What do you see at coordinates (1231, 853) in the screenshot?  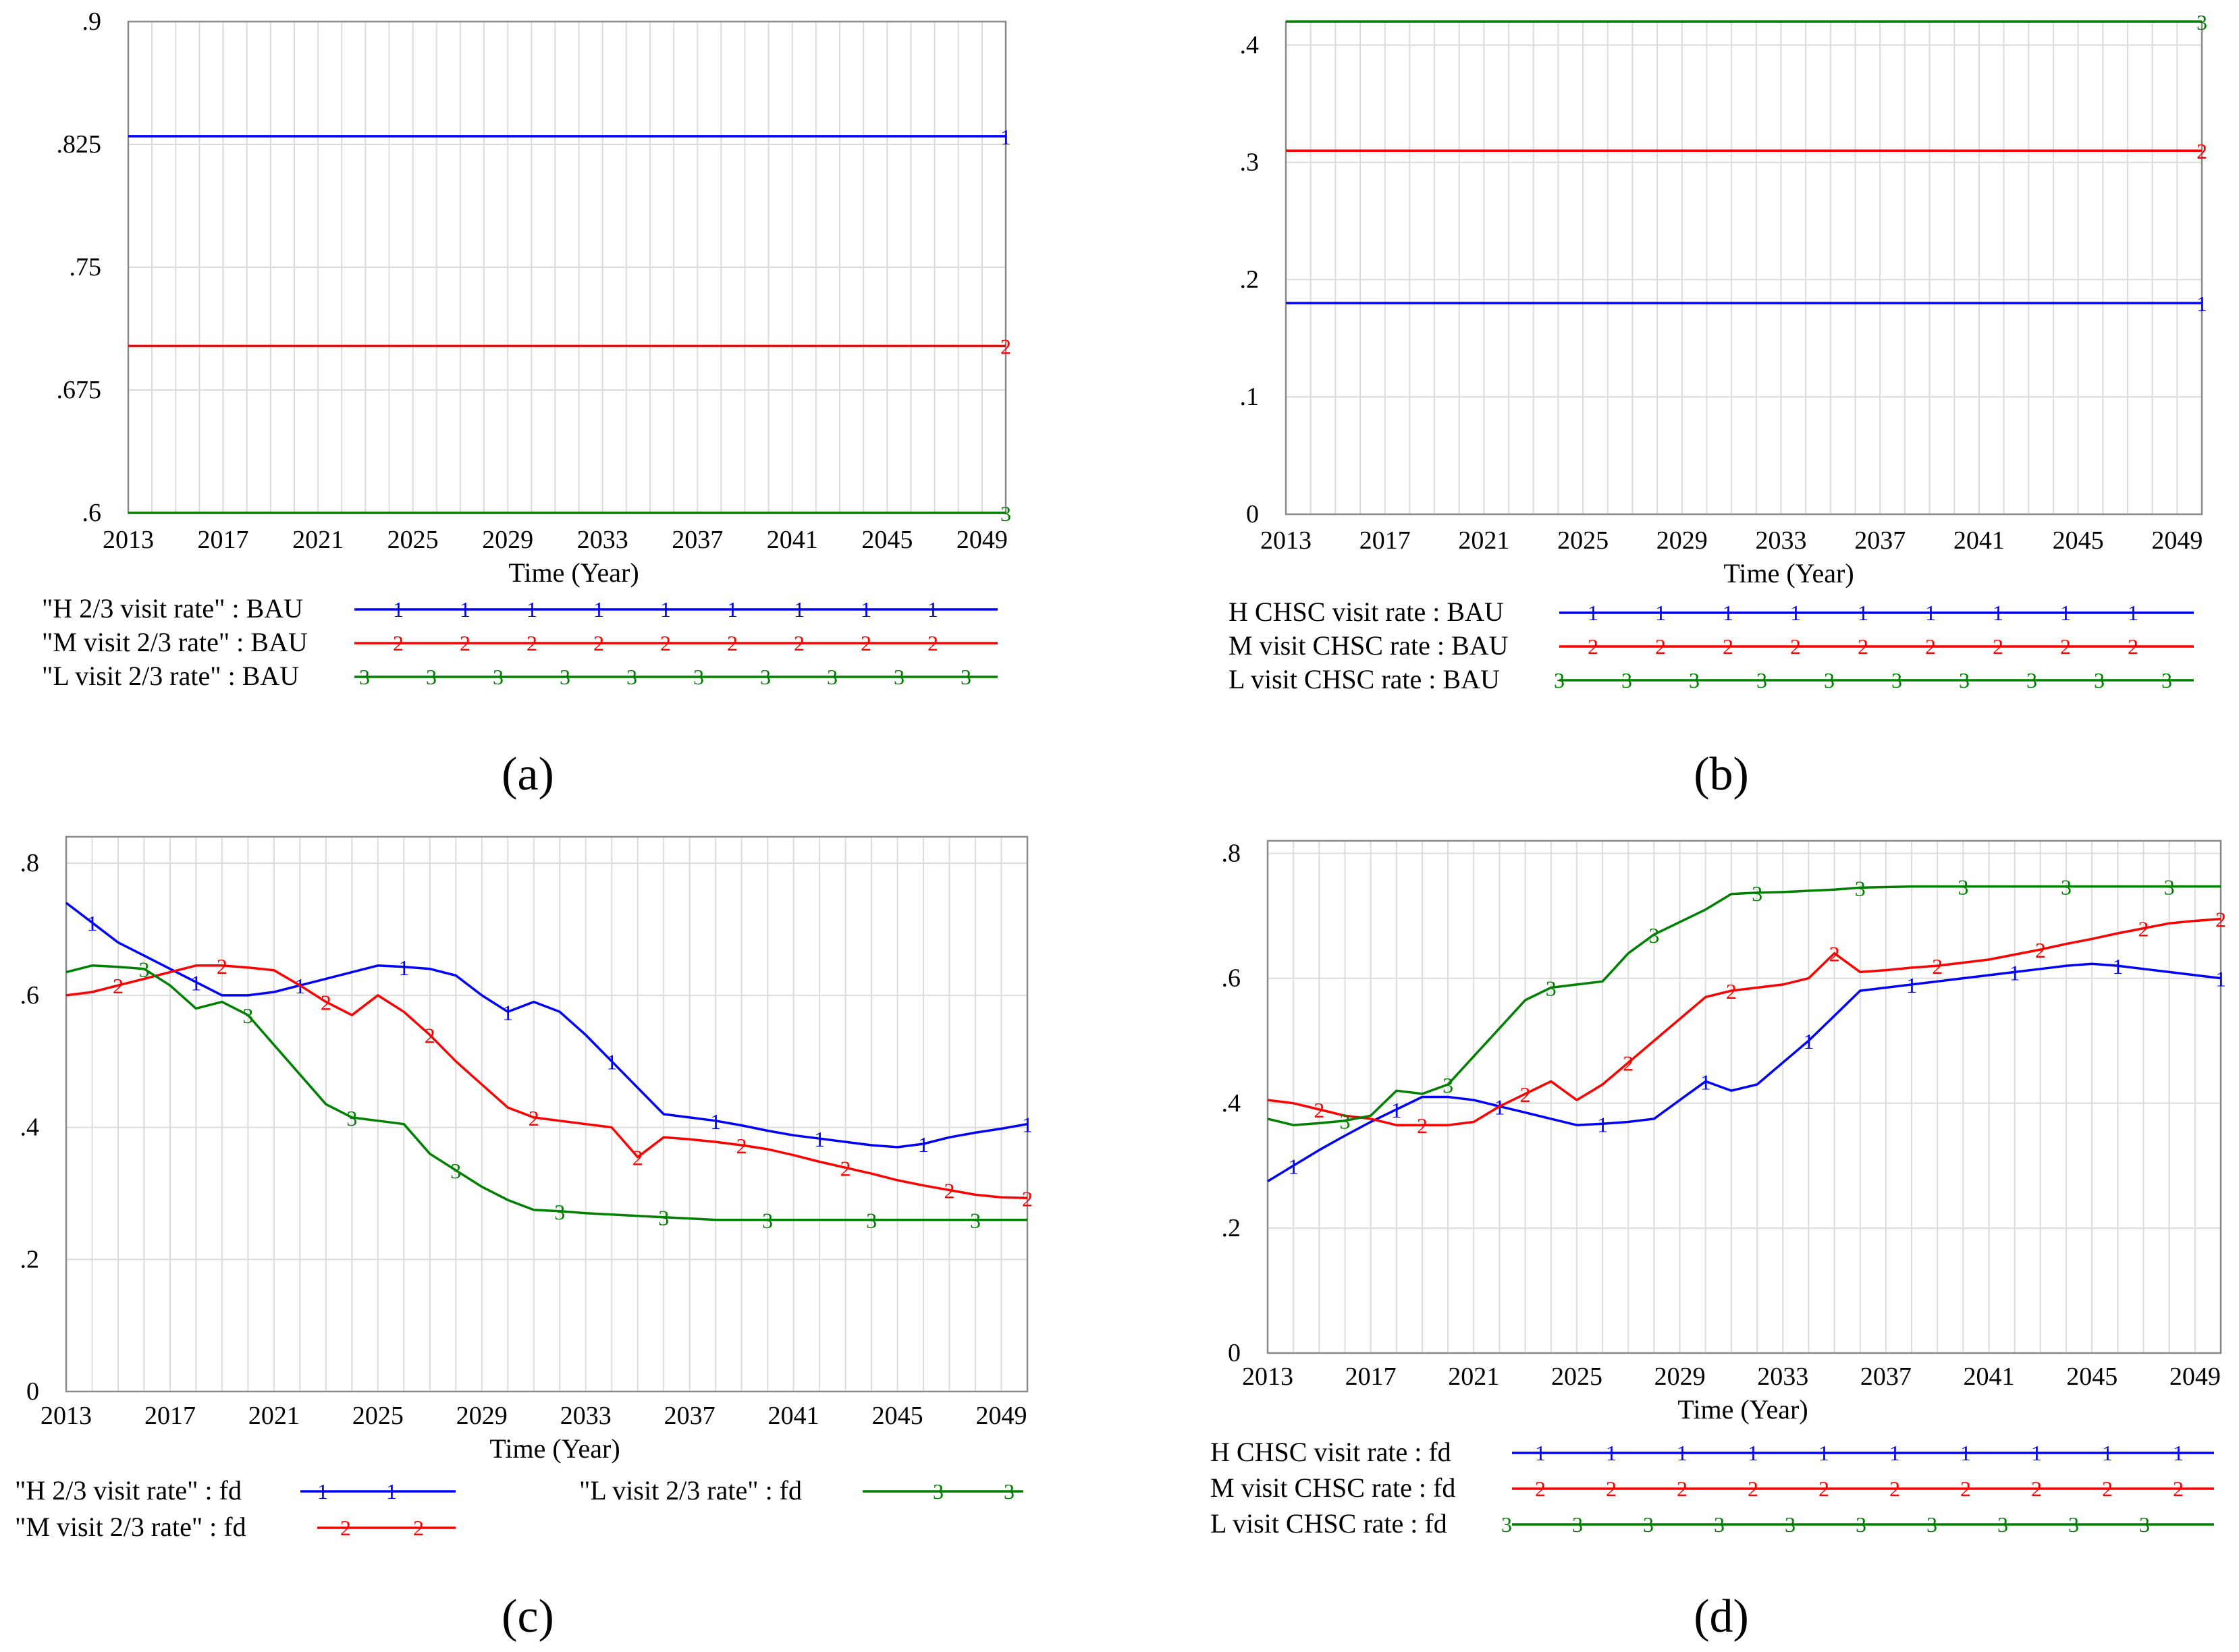 I see `y-tick-label: .8` at bounding box center [1231, 853].